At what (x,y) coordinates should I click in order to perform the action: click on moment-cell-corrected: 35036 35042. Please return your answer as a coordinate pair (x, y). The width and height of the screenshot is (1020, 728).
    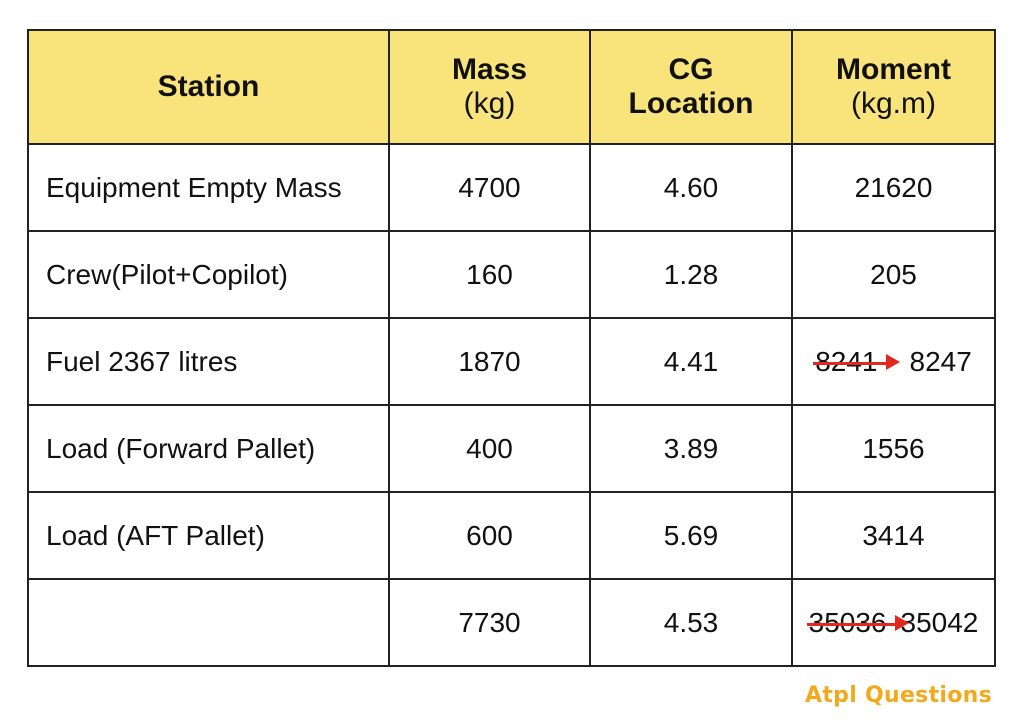
    Looking at the image, I should click on (893, 622).